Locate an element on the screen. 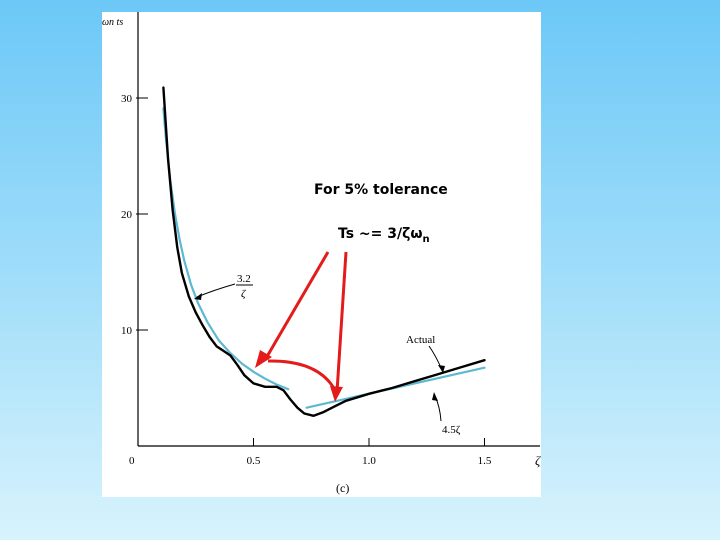  callout-3-2-numerator: 3.2 is located at coordinates (244, 279).